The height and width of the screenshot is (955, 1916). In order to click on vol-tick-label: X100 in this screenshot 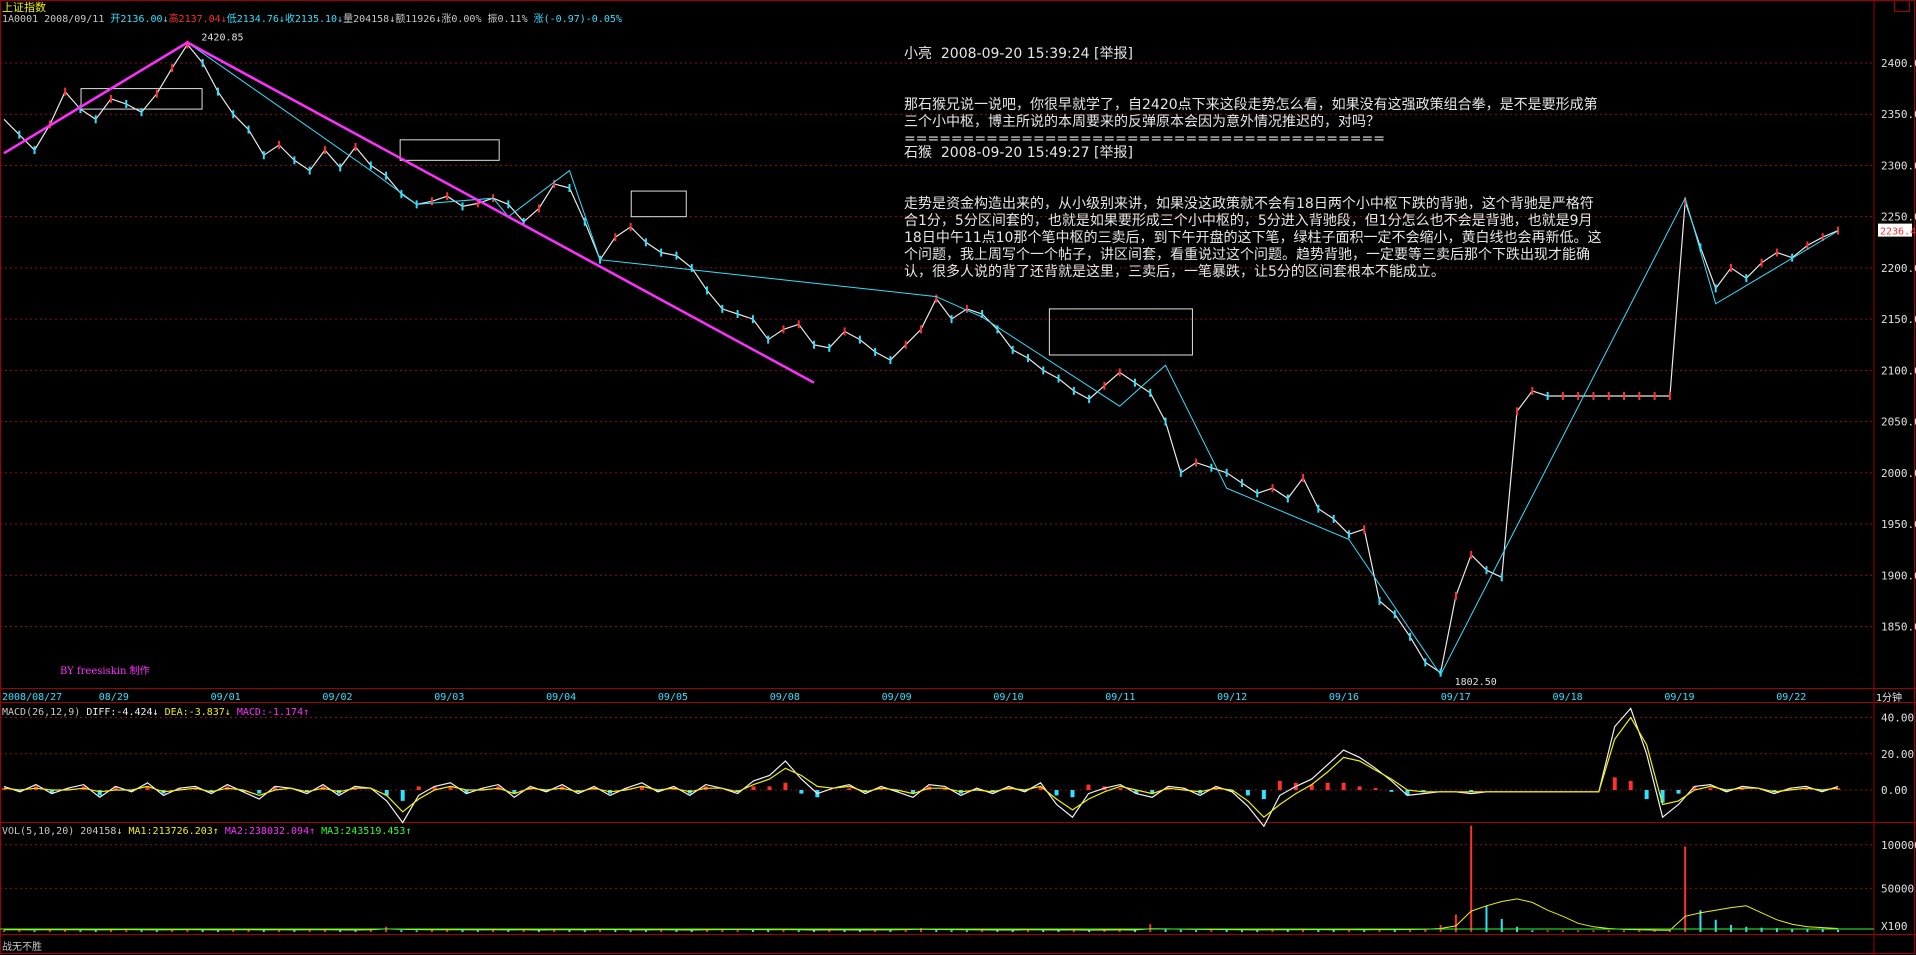, I will do `click(1894, 926)`.